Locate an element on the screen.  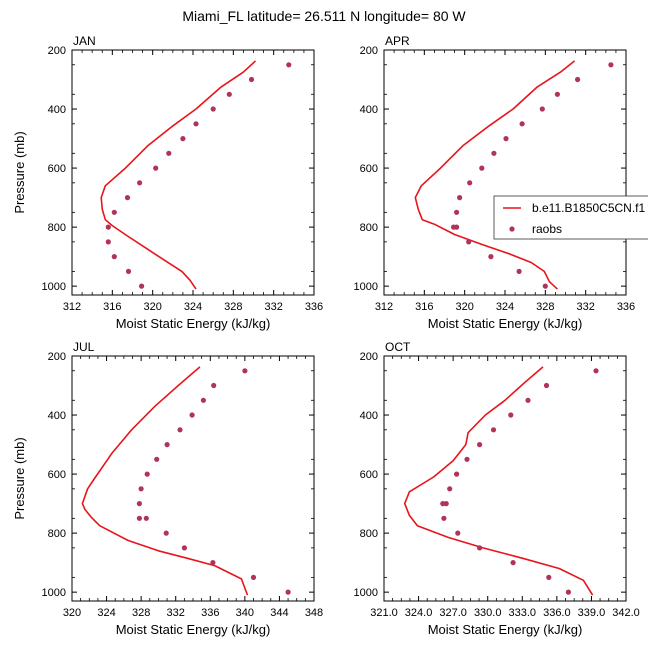
x-tick-label: 333.0 is located at coordinates (523, 613).